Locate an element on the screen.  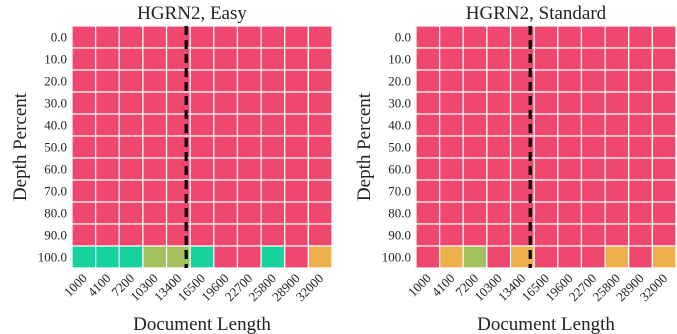
x-tick-label: 32000 is located at coordinates (310, 288).